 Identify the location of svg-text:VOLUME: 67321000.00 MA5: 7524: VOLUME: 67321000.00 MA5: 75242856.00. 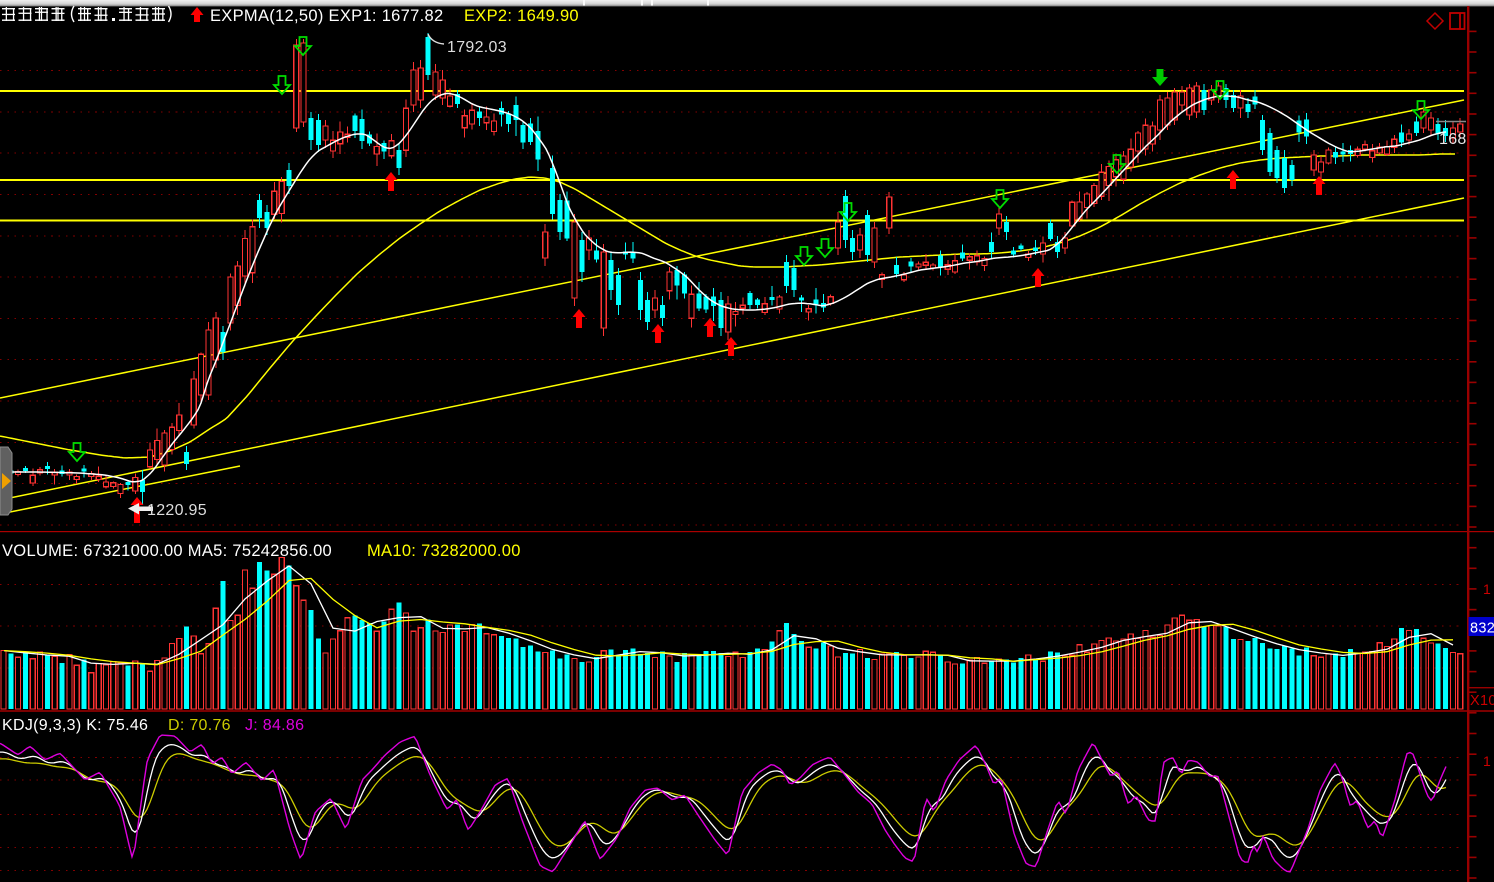
(167, 551).